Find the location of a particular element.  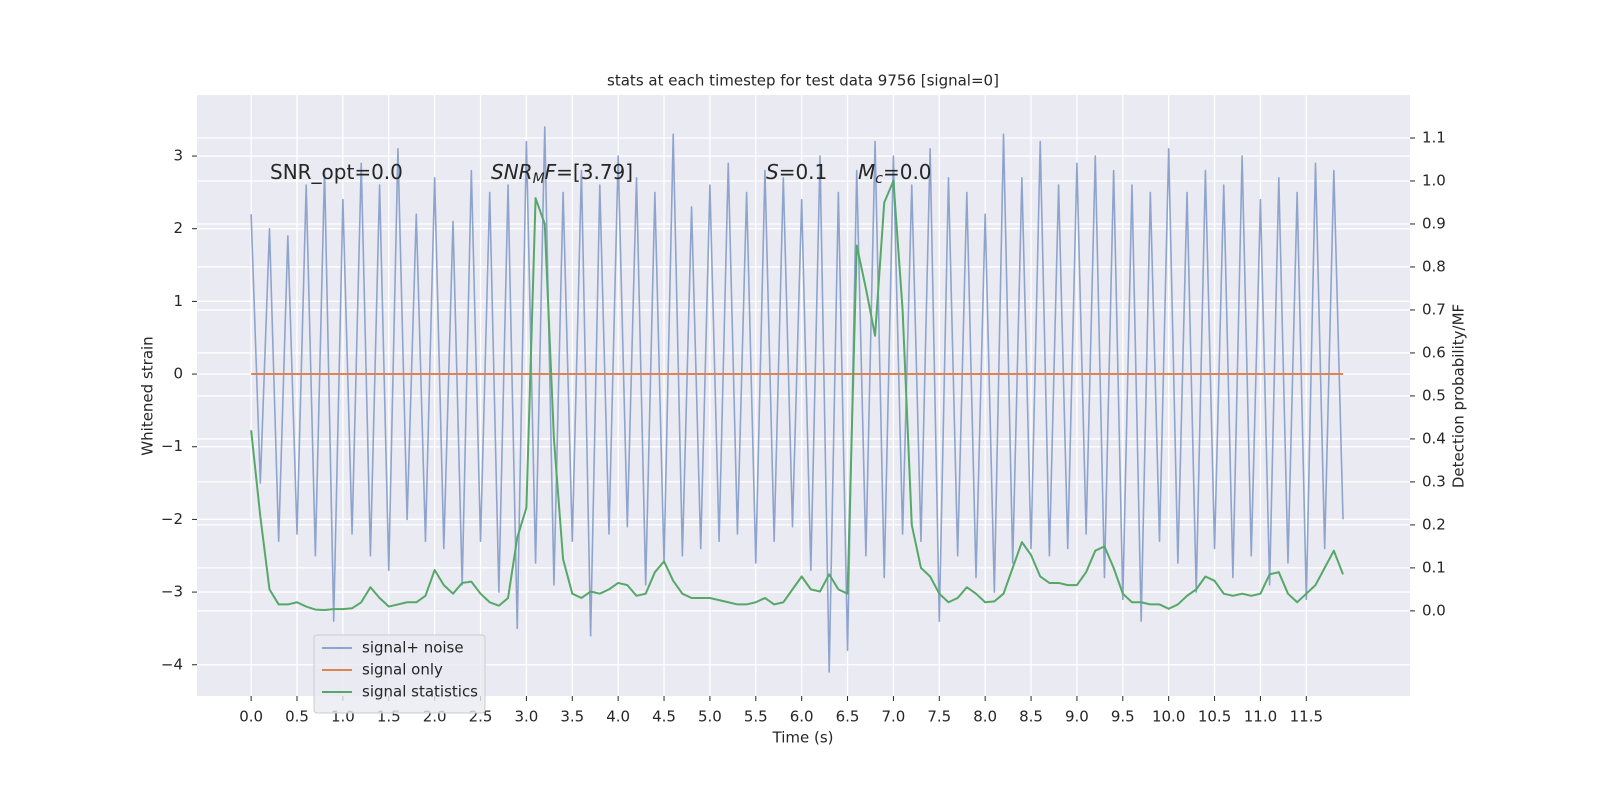

legend-label: signal+ noise is located at coordinates (413, 648).